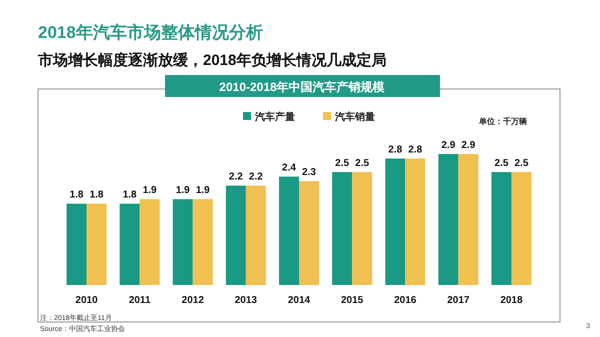 The image size is (600, 337). Describe the element at coordinates (193, 300) in the screenshot. I see `x-tick-label: 2012` at that location.